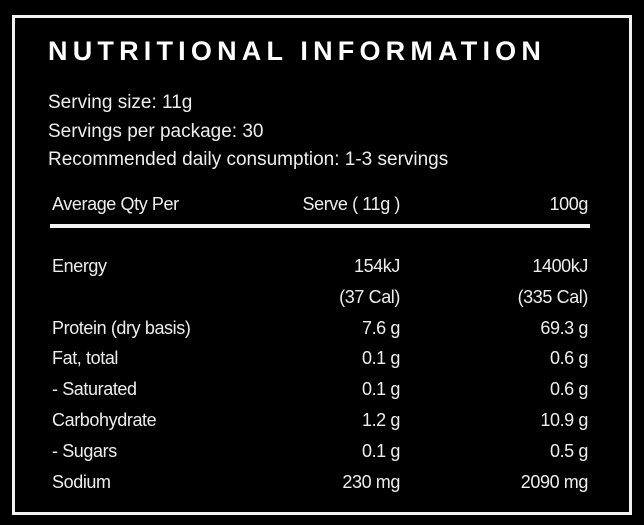  Describe the element at coordinates (121, 327) in the screenshot. I see `row-label: Protein (dry basis)` at that location.